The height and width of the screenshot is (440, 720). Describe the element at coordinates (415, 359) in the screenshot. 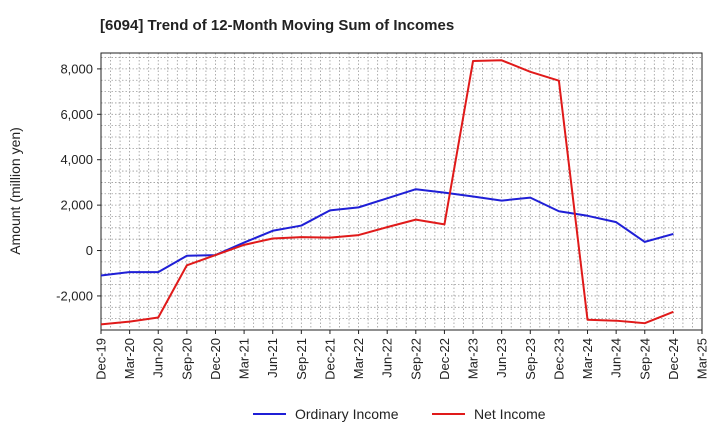

I see `x-tick-label: Sep-22` at that location.